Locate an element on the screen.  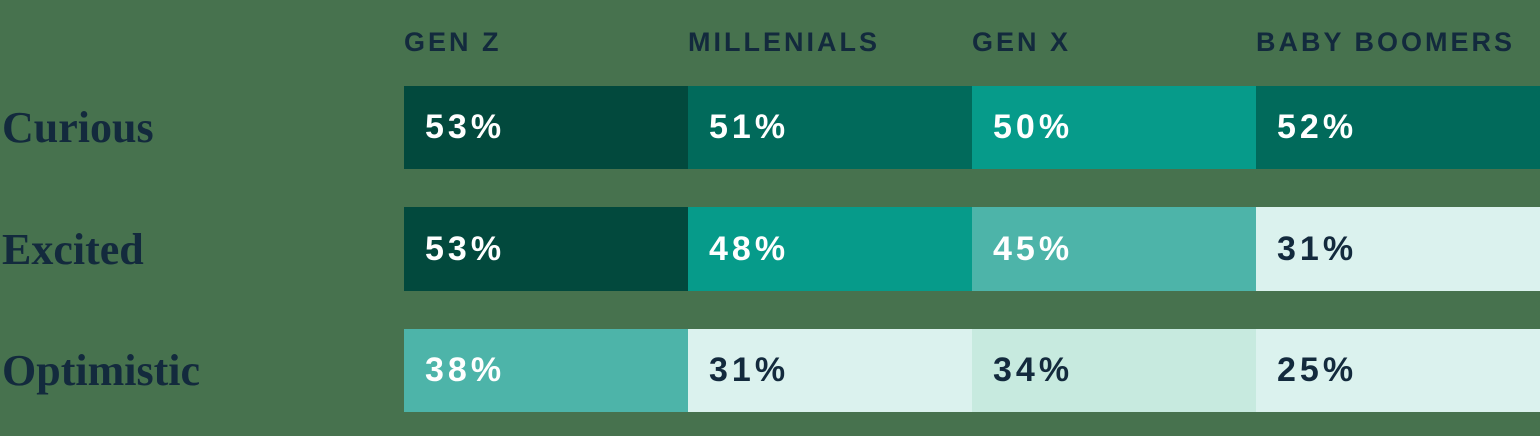
cell-curious-gen-z: 53% is located at coordinates (546, 127).